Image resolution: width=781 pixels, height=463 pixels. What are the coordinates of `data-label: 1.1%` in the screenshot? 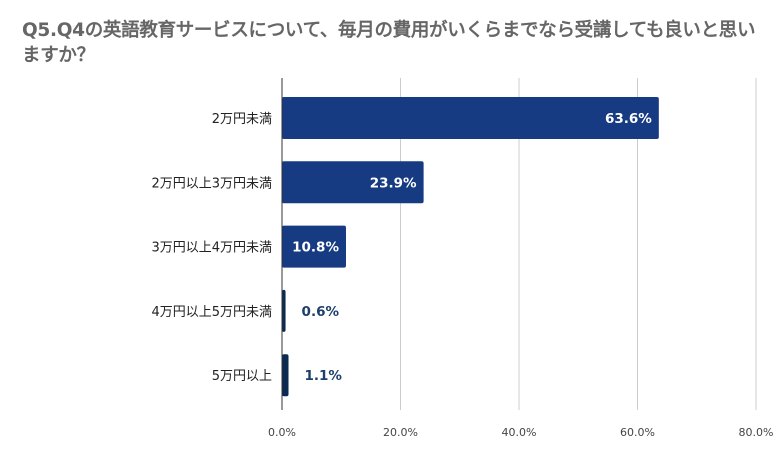 It's located at (324, 376).